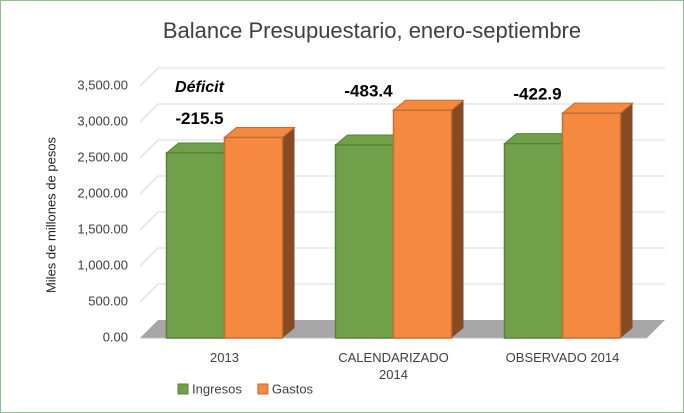 This screenshot has width=684, height=413. Describe the element at coordinates (224, 357) in the screenshot. I see `x-tick-label: 2013` at that location.